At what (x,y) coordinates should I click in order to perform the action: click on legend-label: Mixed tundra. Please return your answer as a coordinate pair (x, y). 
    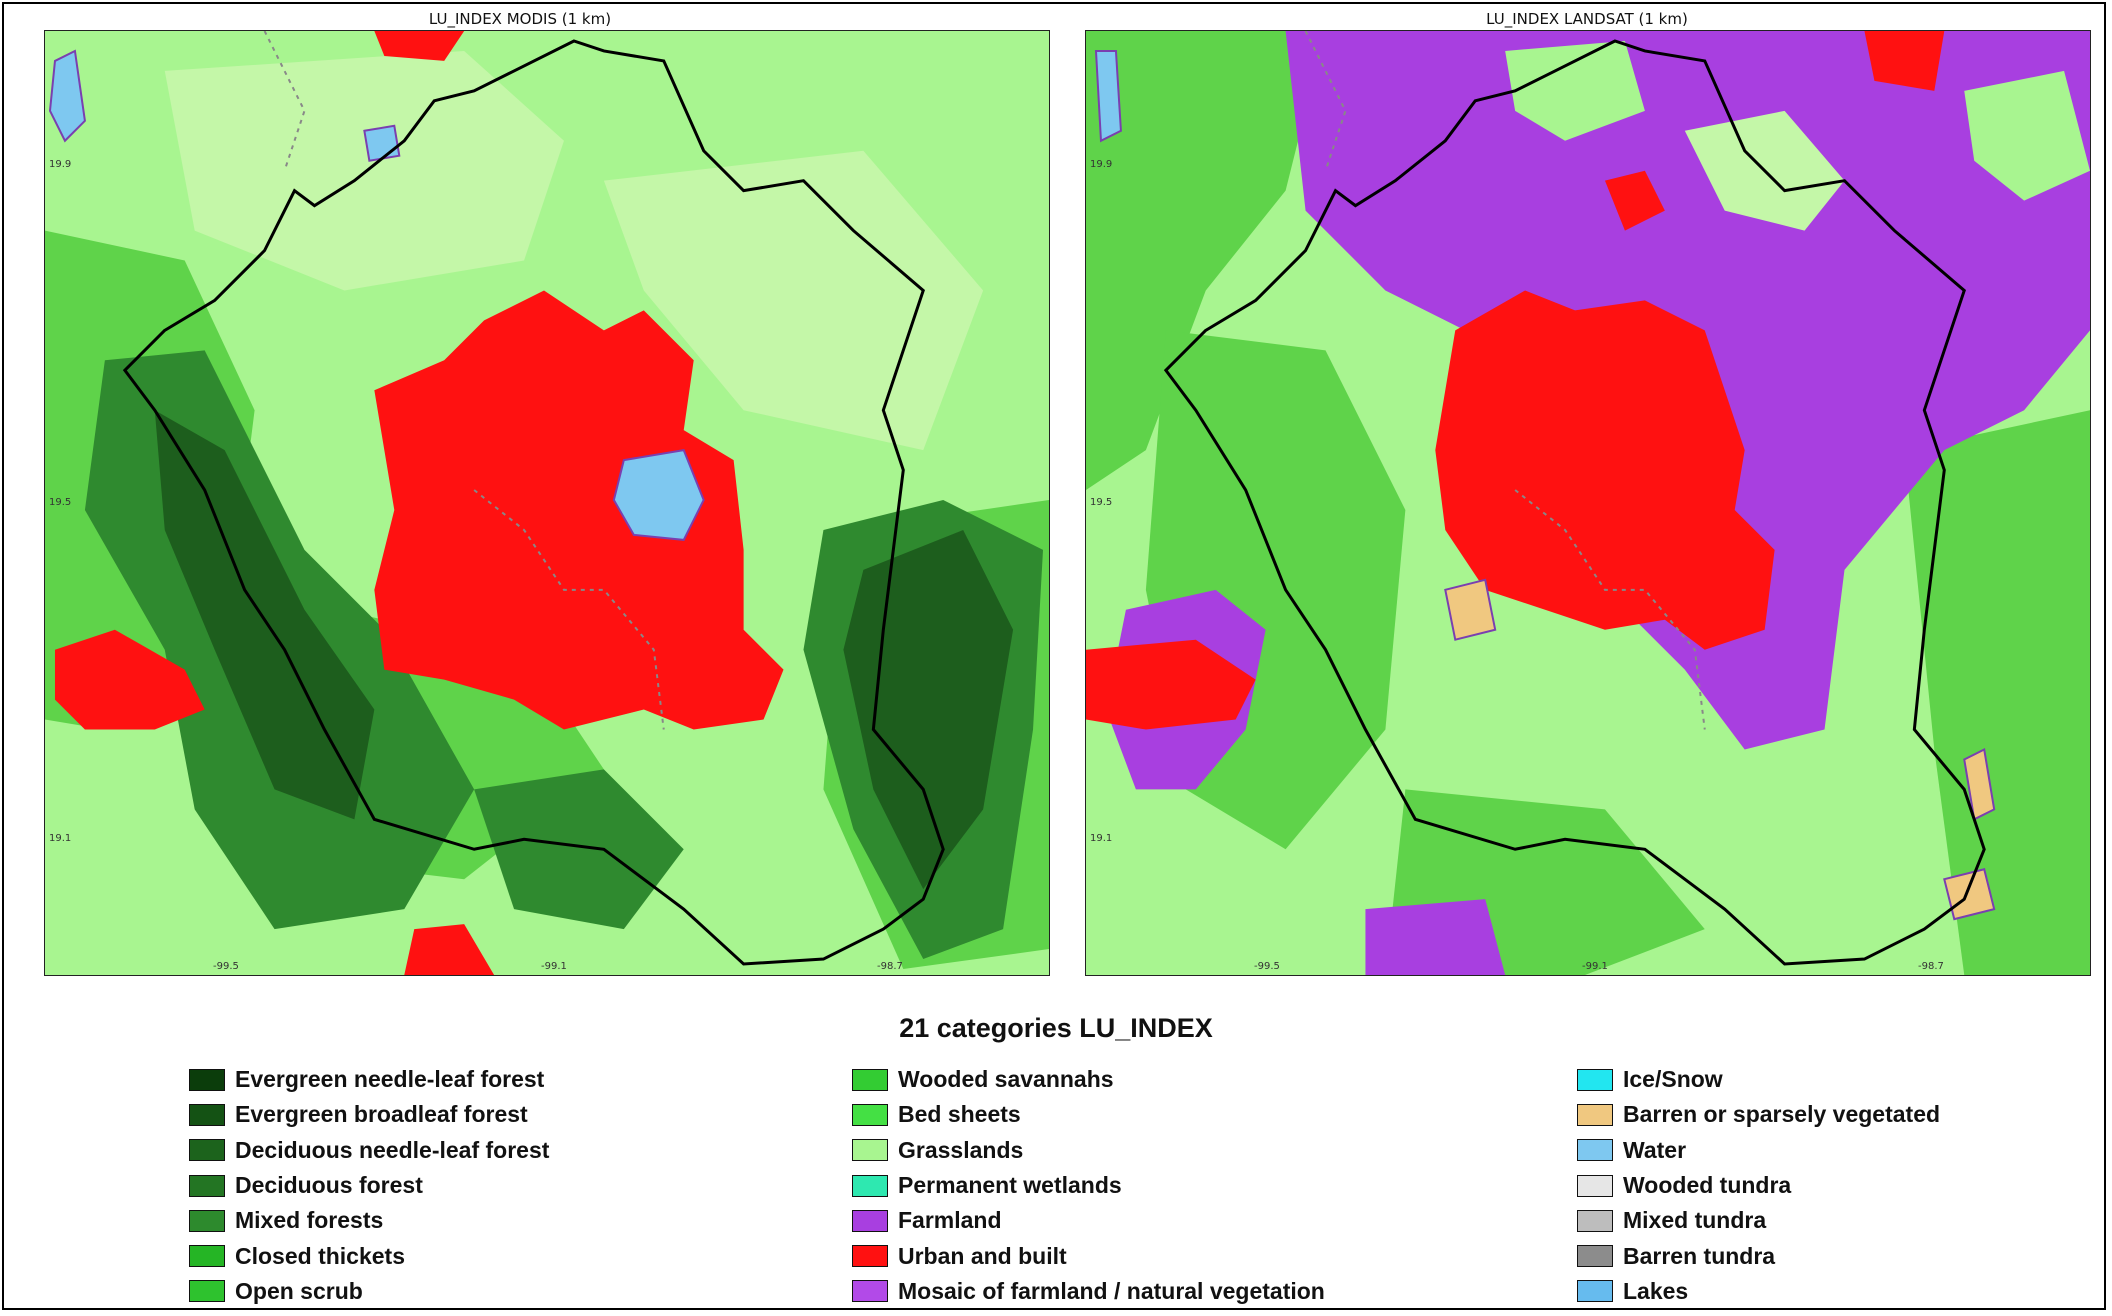
    Looking at the image, I should click on (1695, 1220).